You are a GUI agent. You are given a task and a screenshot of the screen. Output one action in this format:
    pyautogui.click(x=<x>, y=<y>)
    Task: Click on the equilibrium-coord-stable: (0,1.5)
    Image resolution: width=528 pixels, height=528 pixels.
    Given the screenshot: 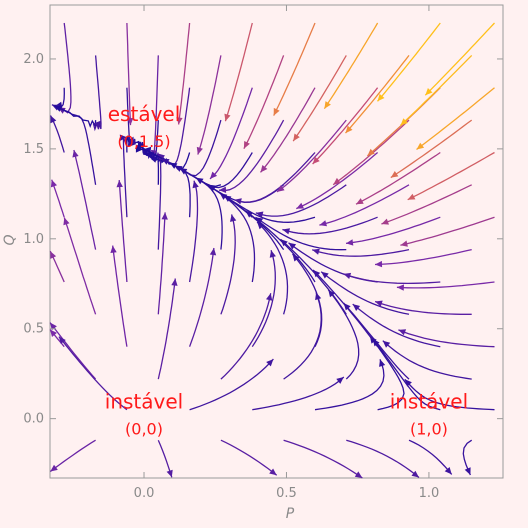 What is the action you would take?
    pyautogui.click(x=143, y=141)
    